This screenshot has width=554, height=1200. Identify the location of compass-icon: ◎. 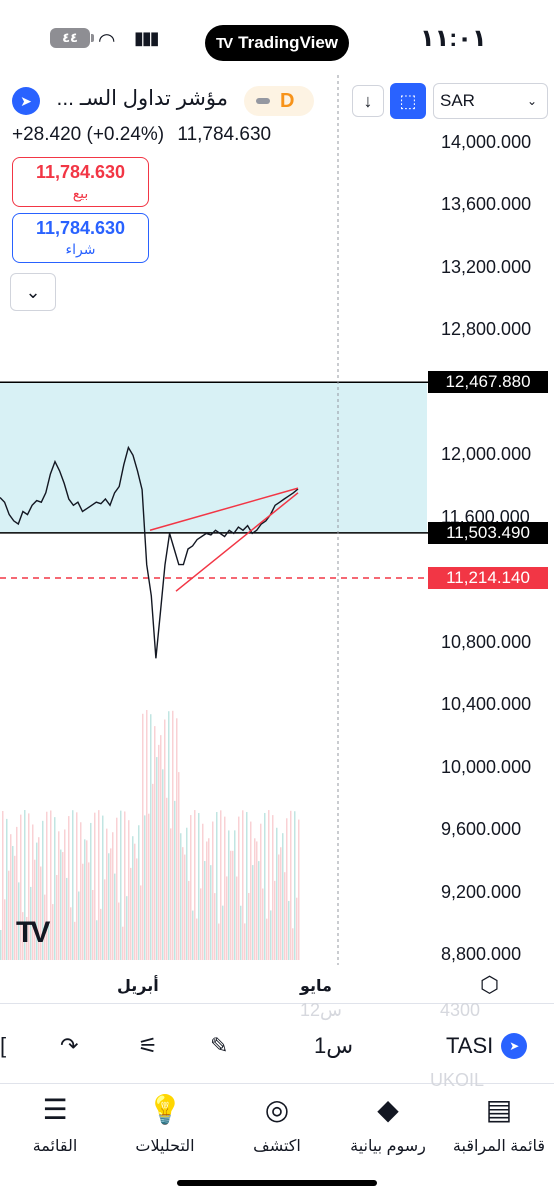
(277, 1109).